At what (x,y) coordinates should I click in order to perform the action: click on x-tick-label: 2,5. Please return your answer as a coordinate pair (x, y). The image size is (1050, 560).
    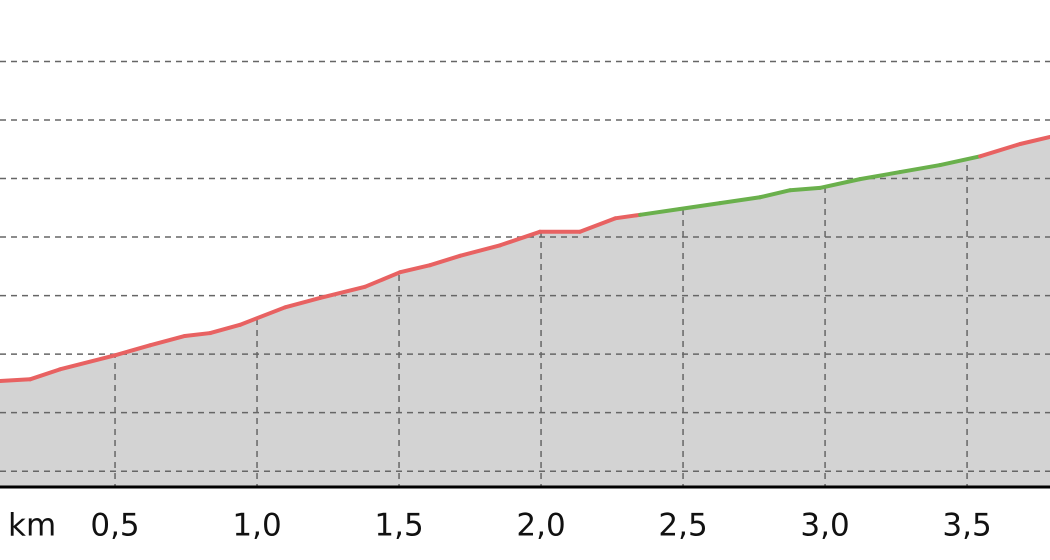
    Looking at the image, I should click on (682, 526).